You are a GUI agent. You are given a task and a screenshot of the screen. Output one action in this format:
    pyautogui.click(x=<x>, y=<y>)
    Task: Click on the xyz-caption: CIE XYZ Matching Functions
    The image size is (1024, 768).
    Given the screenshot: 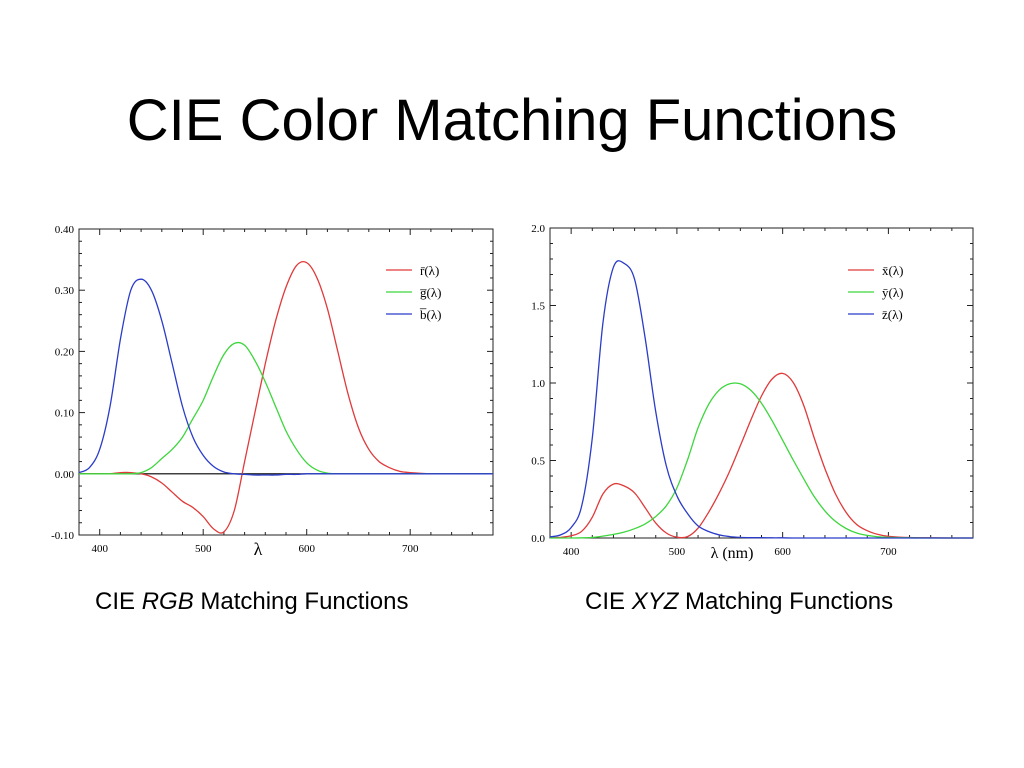 What is the action you would take?
    pyautogui.click(x=739, y=602)
    